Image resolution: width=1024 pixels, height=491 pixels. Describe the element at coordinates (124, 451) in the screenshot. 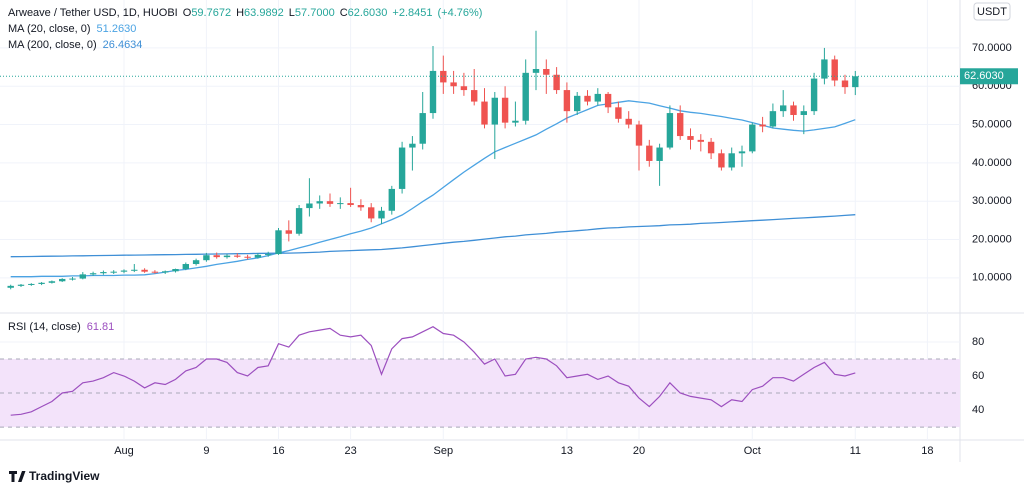

I see `x-tick-label: Aug` at that location.